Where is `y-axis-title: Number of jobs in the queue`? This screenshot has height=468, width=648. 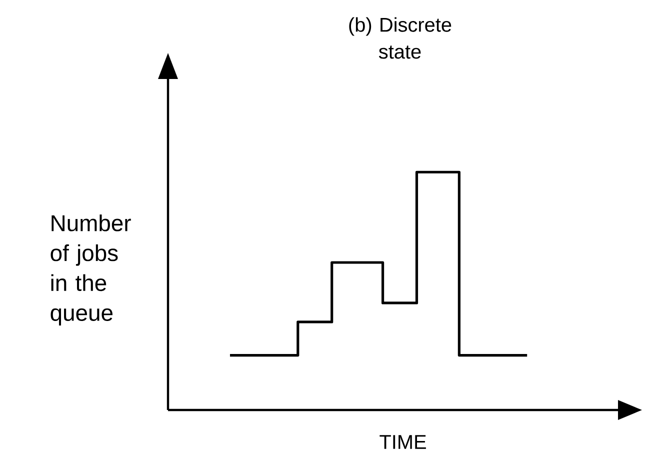 y-axis-title: Number of jobs in the queue is located at coordinates (90, 270).